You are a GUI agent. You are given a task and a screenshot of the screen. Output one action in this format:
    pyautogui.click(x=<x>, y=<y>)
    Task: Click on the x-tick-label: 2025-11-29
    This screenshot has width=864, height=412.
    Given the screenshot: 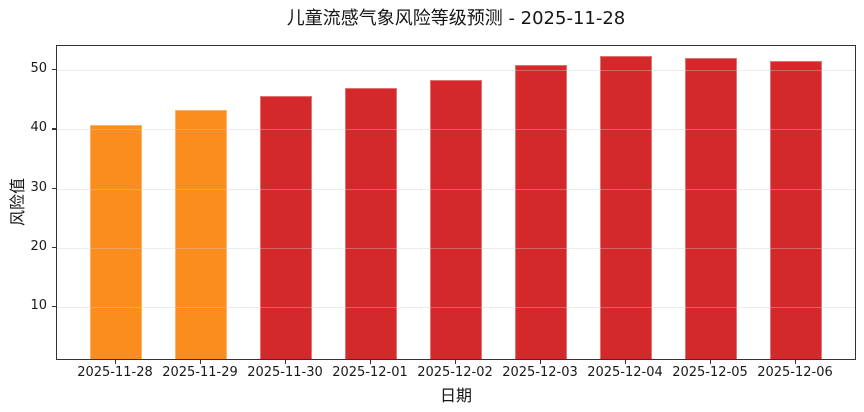 What is the action you would take?
    pyautogui.click(x=200, y=372)
    